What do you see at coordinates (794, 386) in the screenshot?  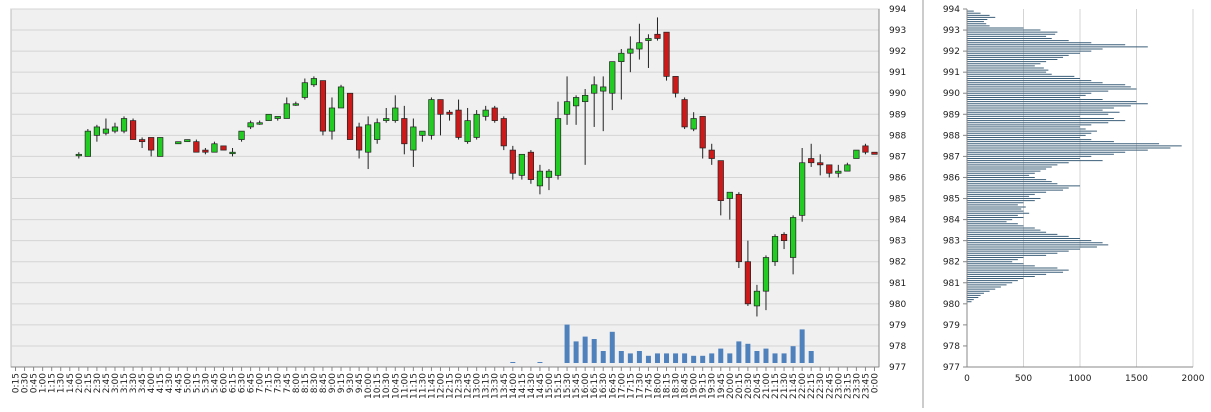 I see `time-tick-label: 21:45` at bounding box center [794, 386].